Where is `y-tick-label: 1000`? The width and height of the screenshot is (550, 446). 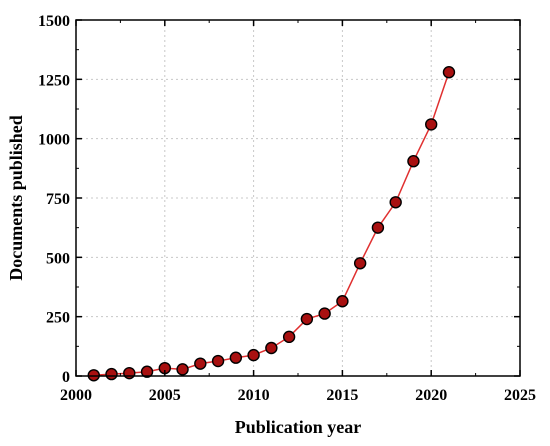 y-tick-label: 1000 is located at coordinates (54, 140).